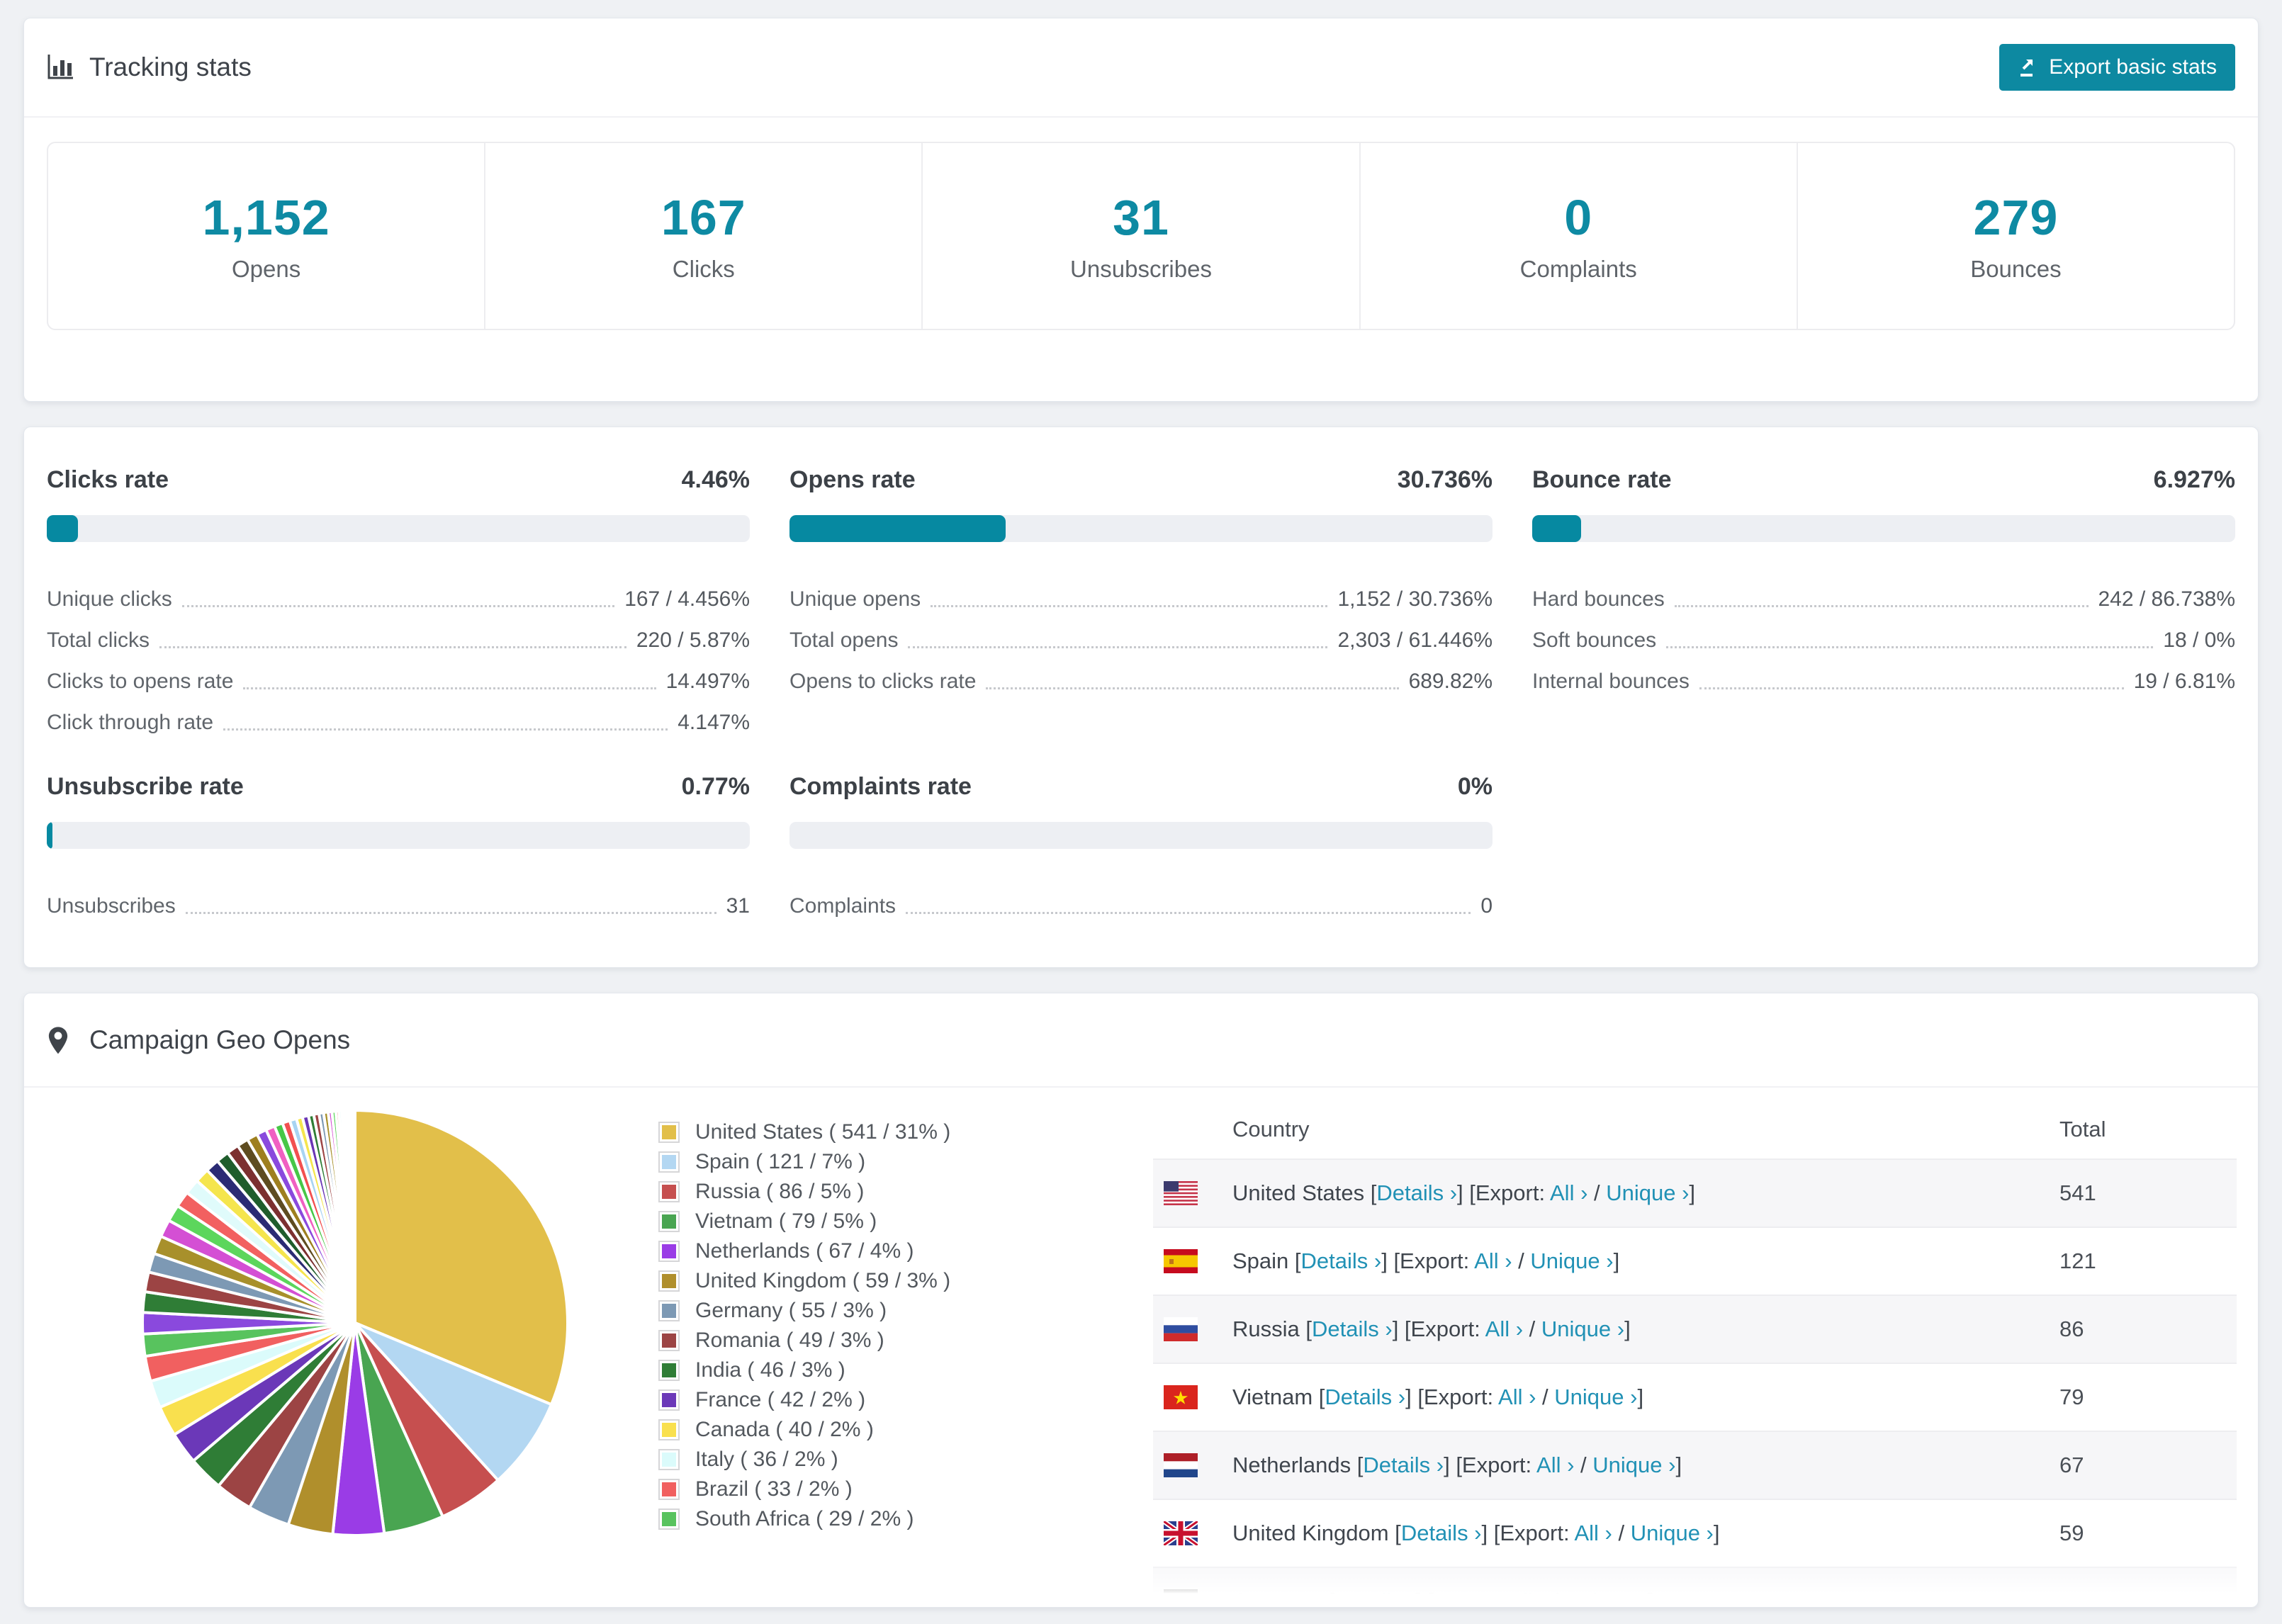  What do you see at coordinates (2199, 640) in the screenshot?
I see `rate-row-value: 18 / 0%` at bounding box center [2199, 640].